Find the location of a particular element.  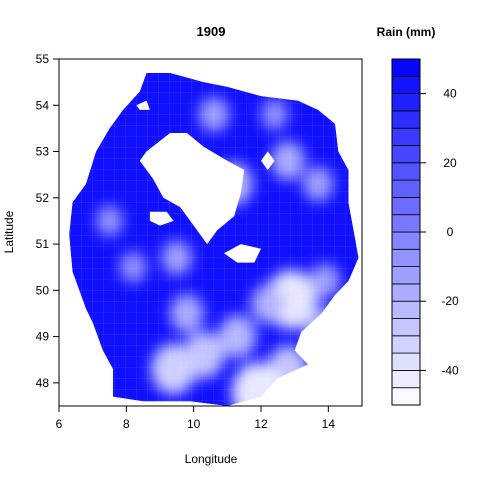

x-tick-label: 8 is located at coordinates (126, 424).